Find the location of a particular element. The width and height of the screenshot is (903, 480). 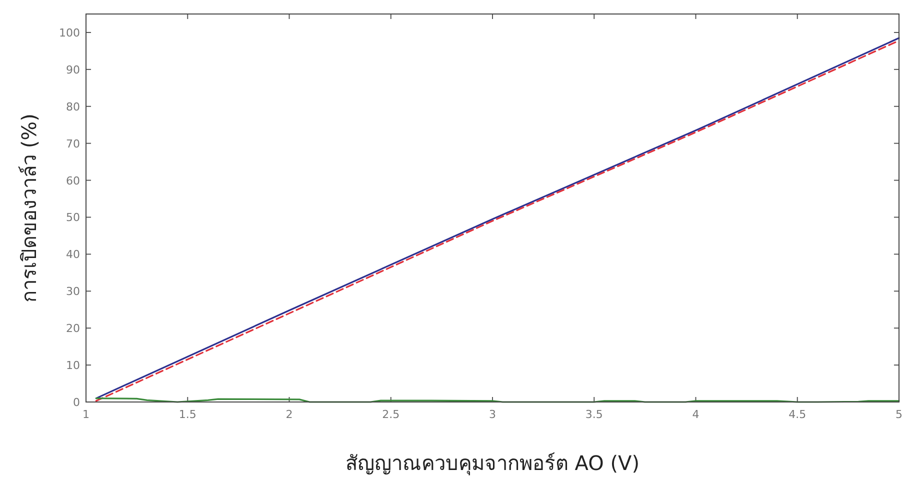

y-tick-label: 100 is located at coordinates (69, 33).